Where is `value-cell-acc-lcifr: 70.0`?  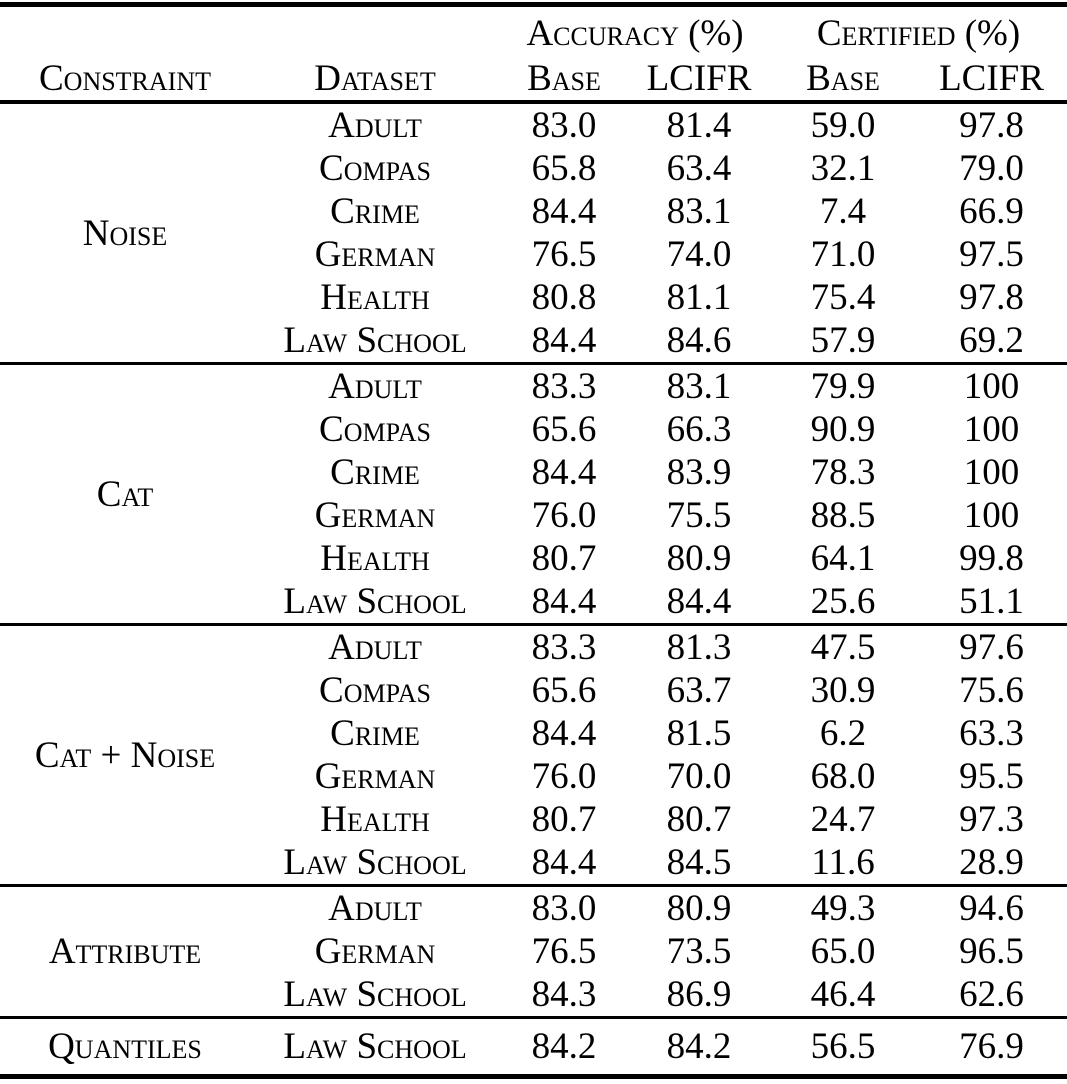
value-cell-acc-lcifr: 70.0 is located at coordinates (699, 776).